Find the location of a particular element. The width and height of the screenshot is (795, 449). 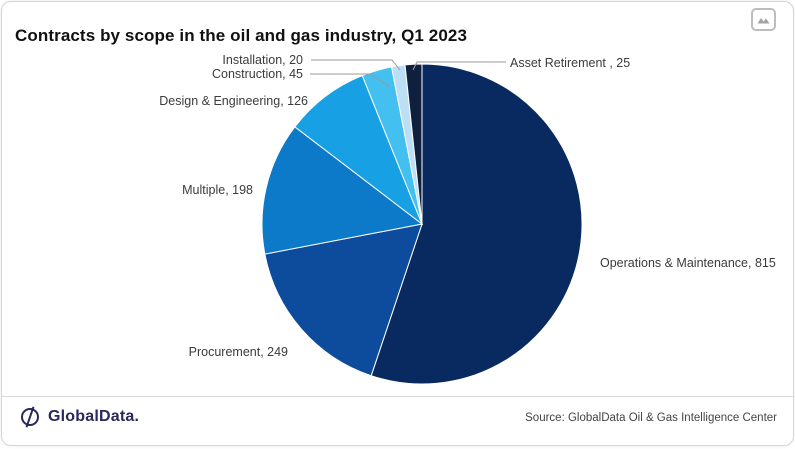

globaldata-logo: GlobalData. is located at coordinates (79, 417).